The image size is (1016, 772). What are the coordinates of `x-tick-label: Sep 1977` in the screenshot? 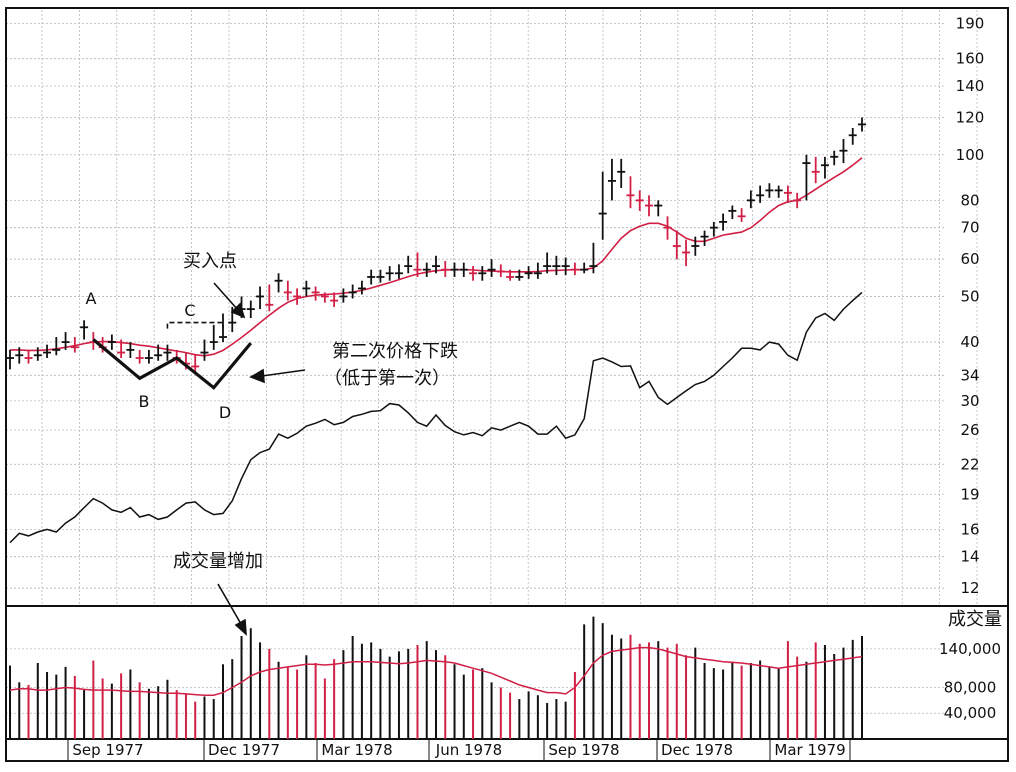 It's located at (107, 750).